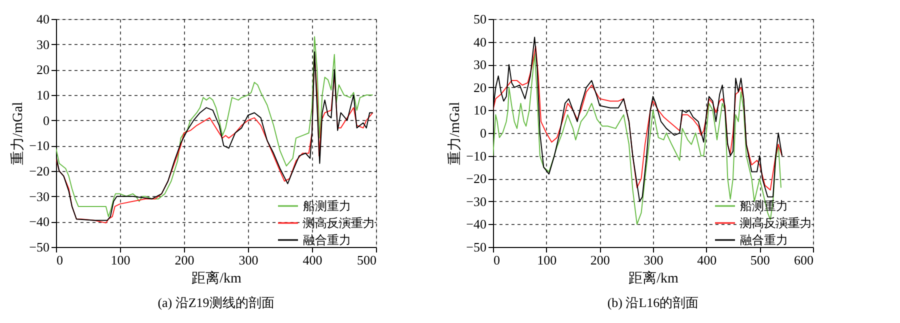 The width and height of the screenshot is (900, 323). What do you see at coordinates (327, 206) in the screenshot?
I see `legend-label: 船测重力` at bounding box center [327, 206].